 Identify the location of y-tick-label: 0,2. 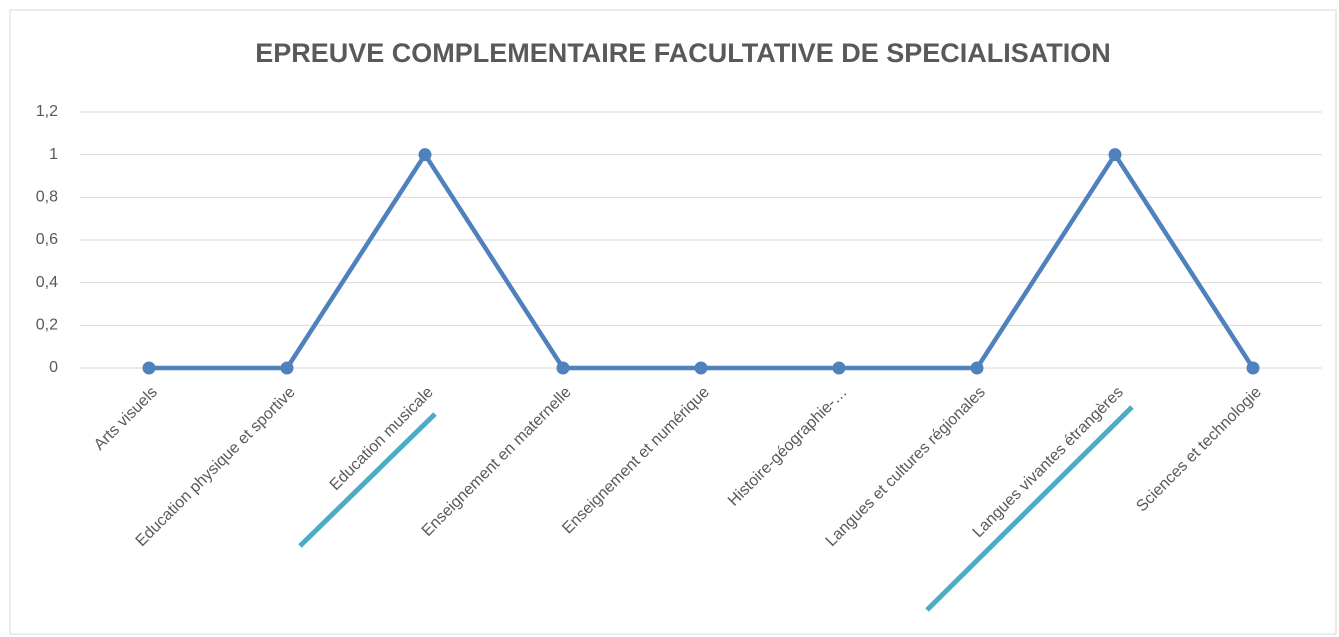
(47, 325).